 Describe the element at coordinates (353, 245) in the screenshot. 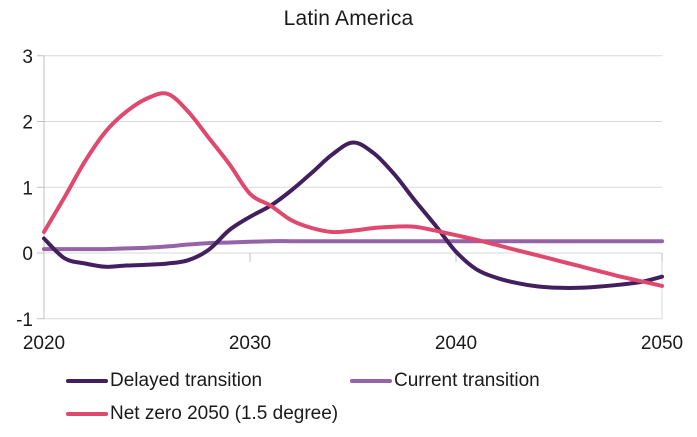

I see `current-transition-line` at that location.